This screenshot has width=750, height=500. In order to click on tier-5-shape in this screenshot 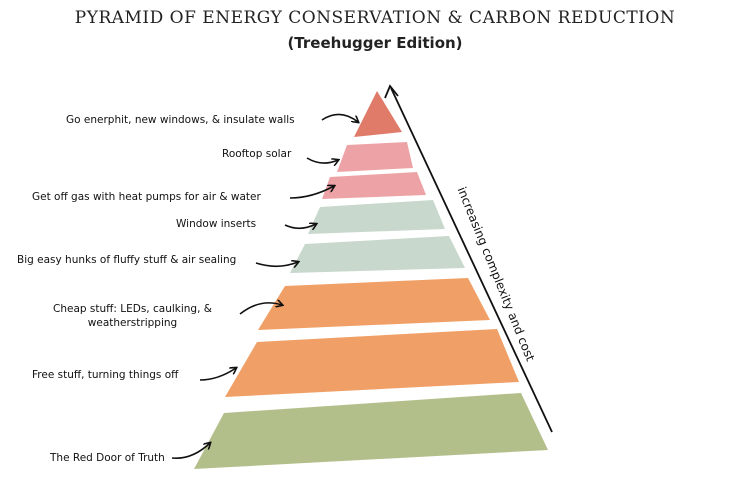, I will do `click(377, 254)`.